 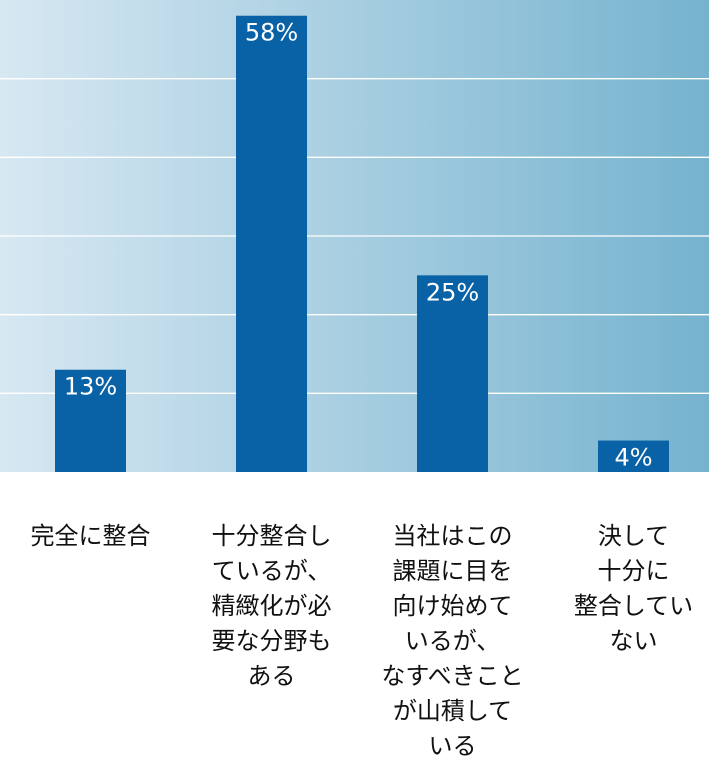 I want to click on data-label-1: 13%, so click(x=90, y=387).